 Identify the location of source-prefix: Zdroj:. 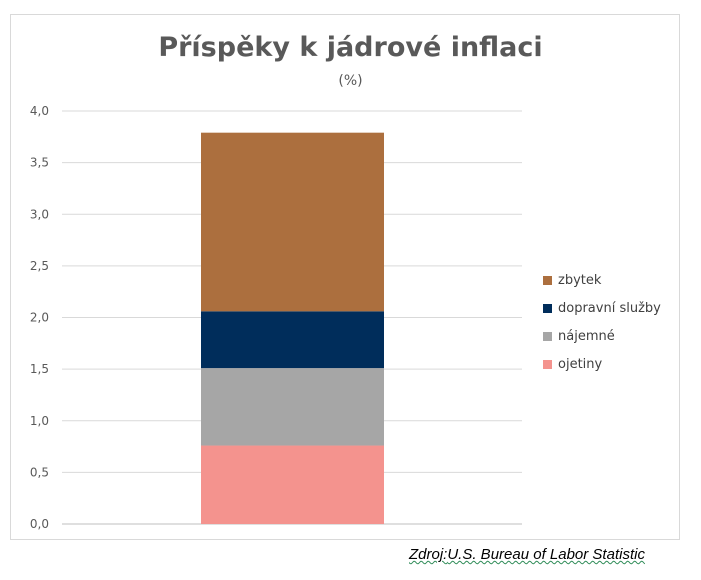
(428, 554).